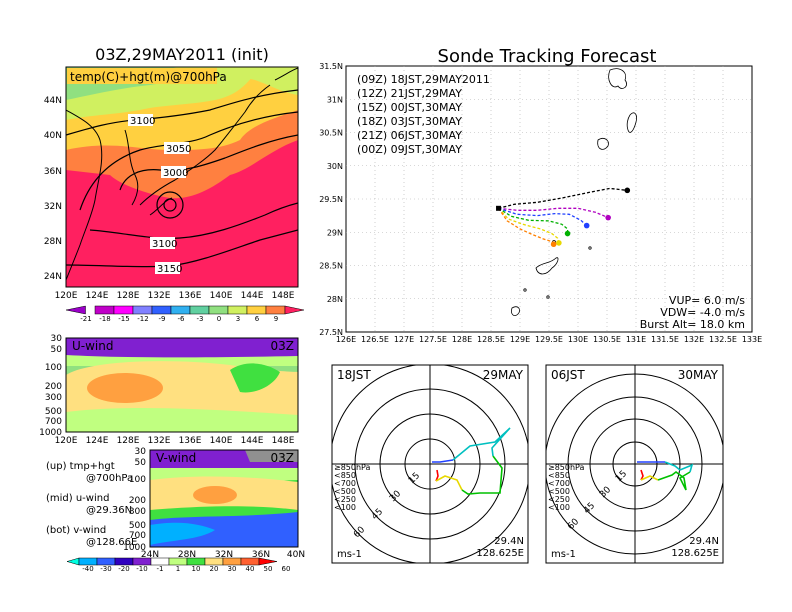 The width and height of the screenshot is (792, 612). What do you see at coordinates (109, 510) in the screenshot?
I see `legend-mid2: @29.36N` at bounding box center [109, 510].